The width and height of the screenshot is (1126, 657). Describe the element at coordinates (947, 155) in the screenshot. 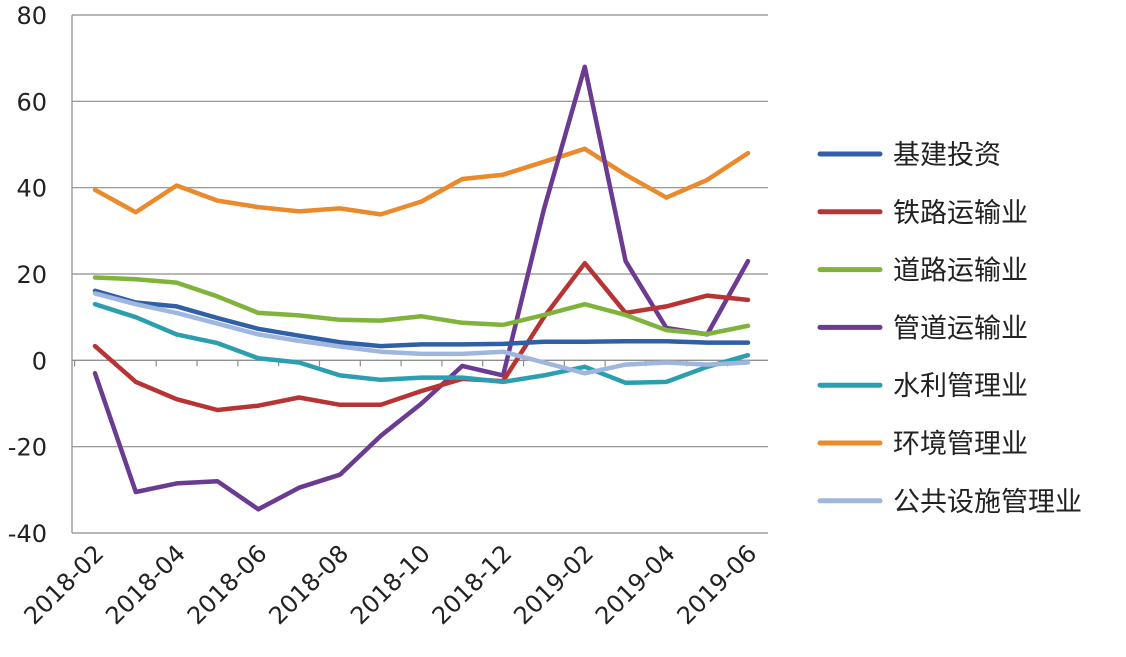

I see `legend-label: 基建投资` at that location.